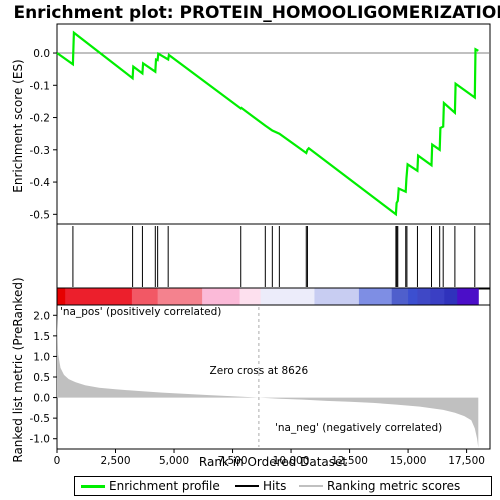 This screenshot has height=500, width=500. What do you see at coordinates (41, 357) in the screenshot?
I see `metric-tick-label: 1.0` at bounding box center [41, 357].